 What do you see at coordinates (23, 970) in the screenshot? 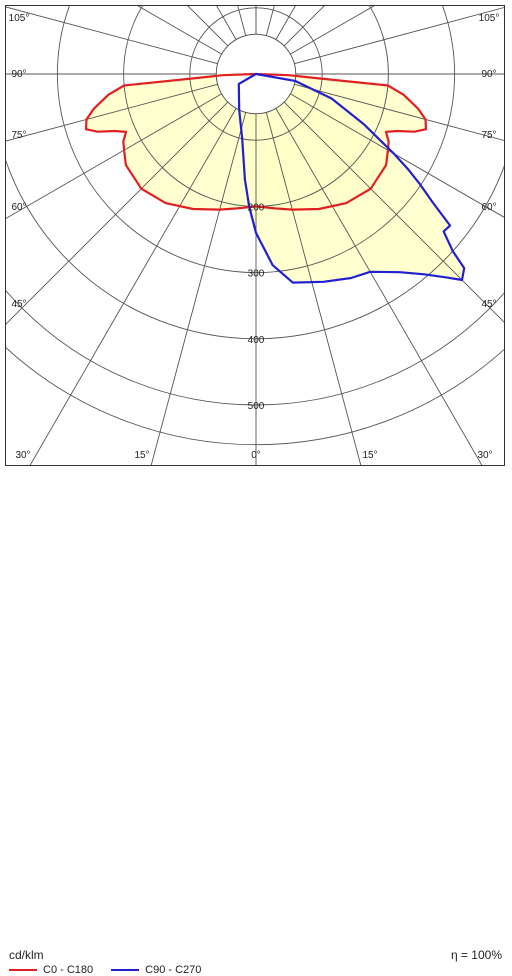
I see `legend-swatch-c0` at bounding box center [23, 970].